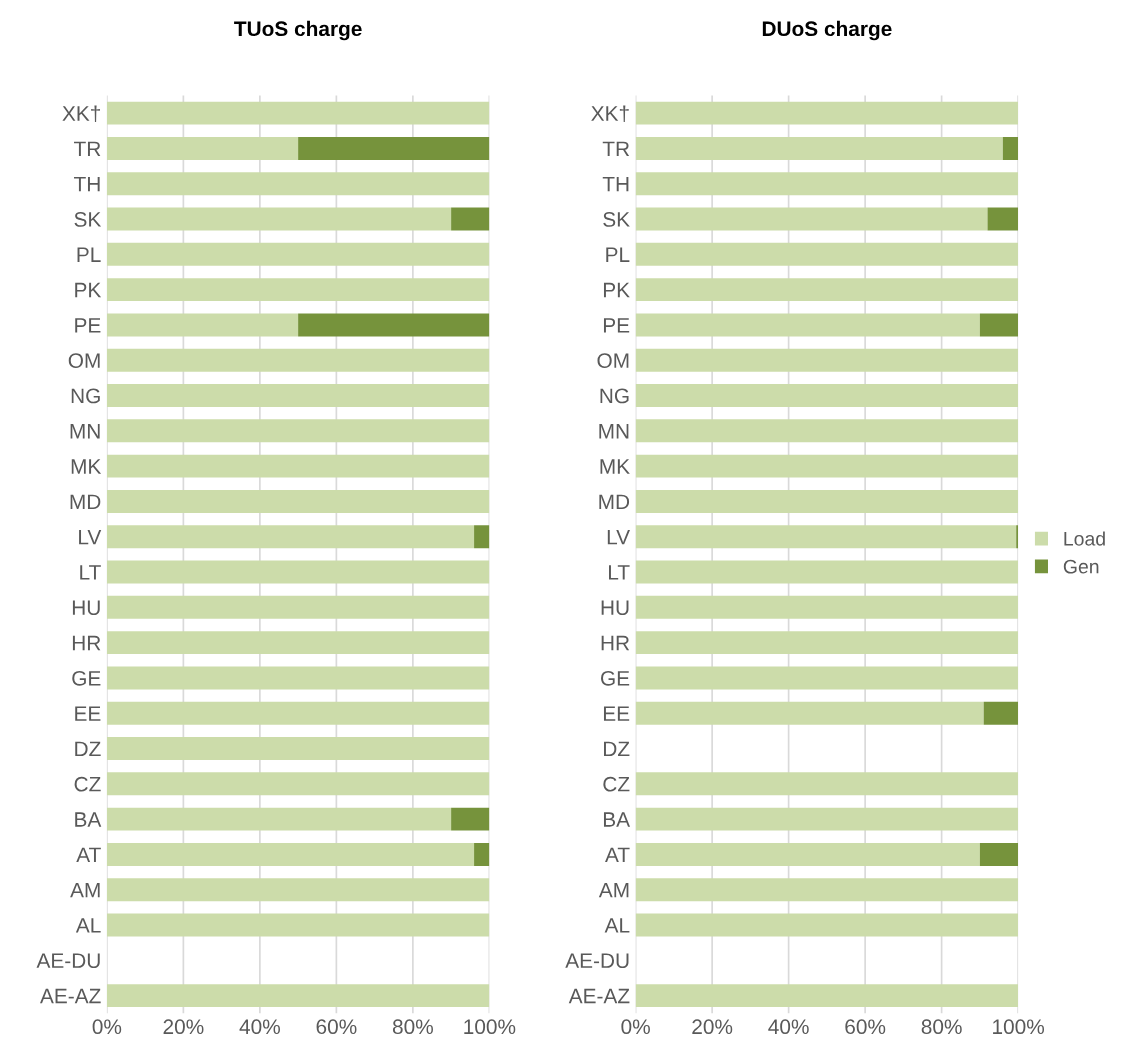 This screenshot has width=1125, height=1061. I want to click on y-tick-label: EE, so click(88, 713).